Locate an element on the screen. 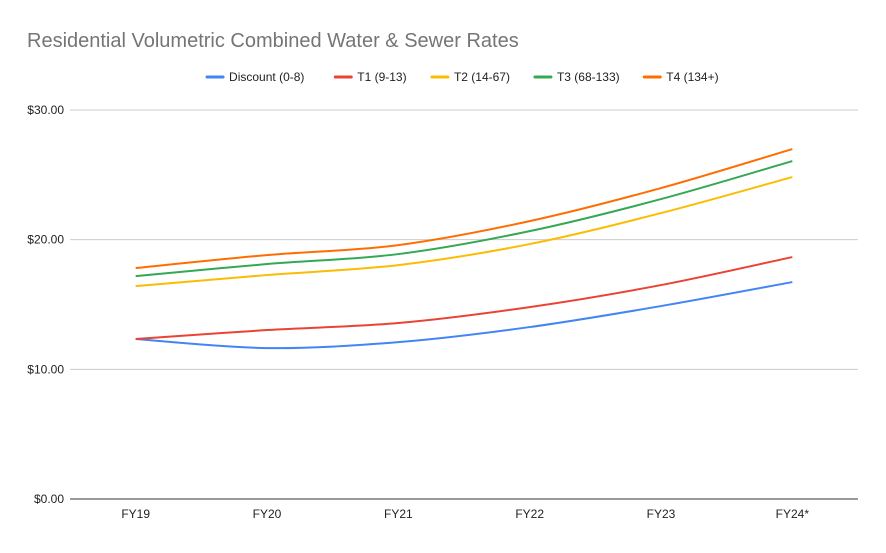 The height and width of the screenshot is (553, 886). y-tick-label: $30.00 is located at coordinates (45, 110).